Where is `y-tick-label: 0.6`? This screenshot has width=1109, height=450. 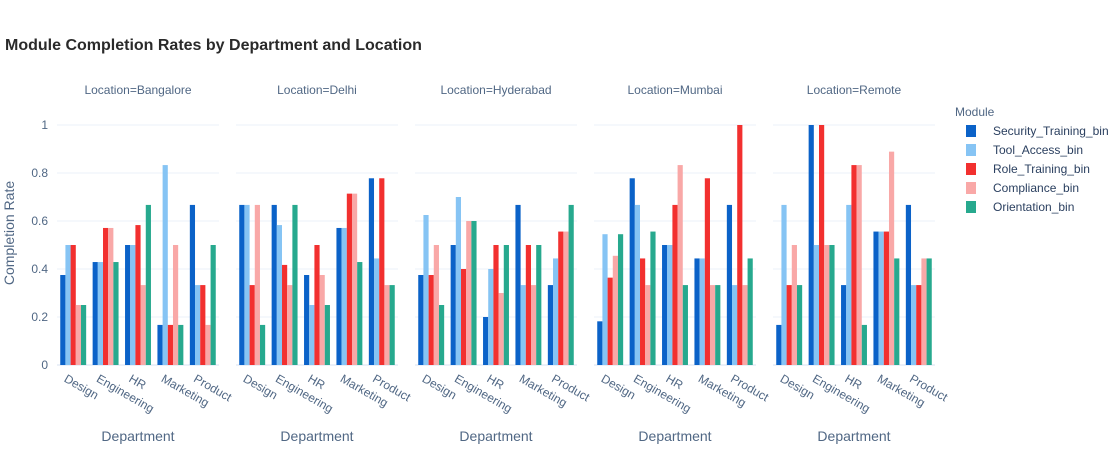
y-tick-label: 0.6 is located at coordinates (39, 221).